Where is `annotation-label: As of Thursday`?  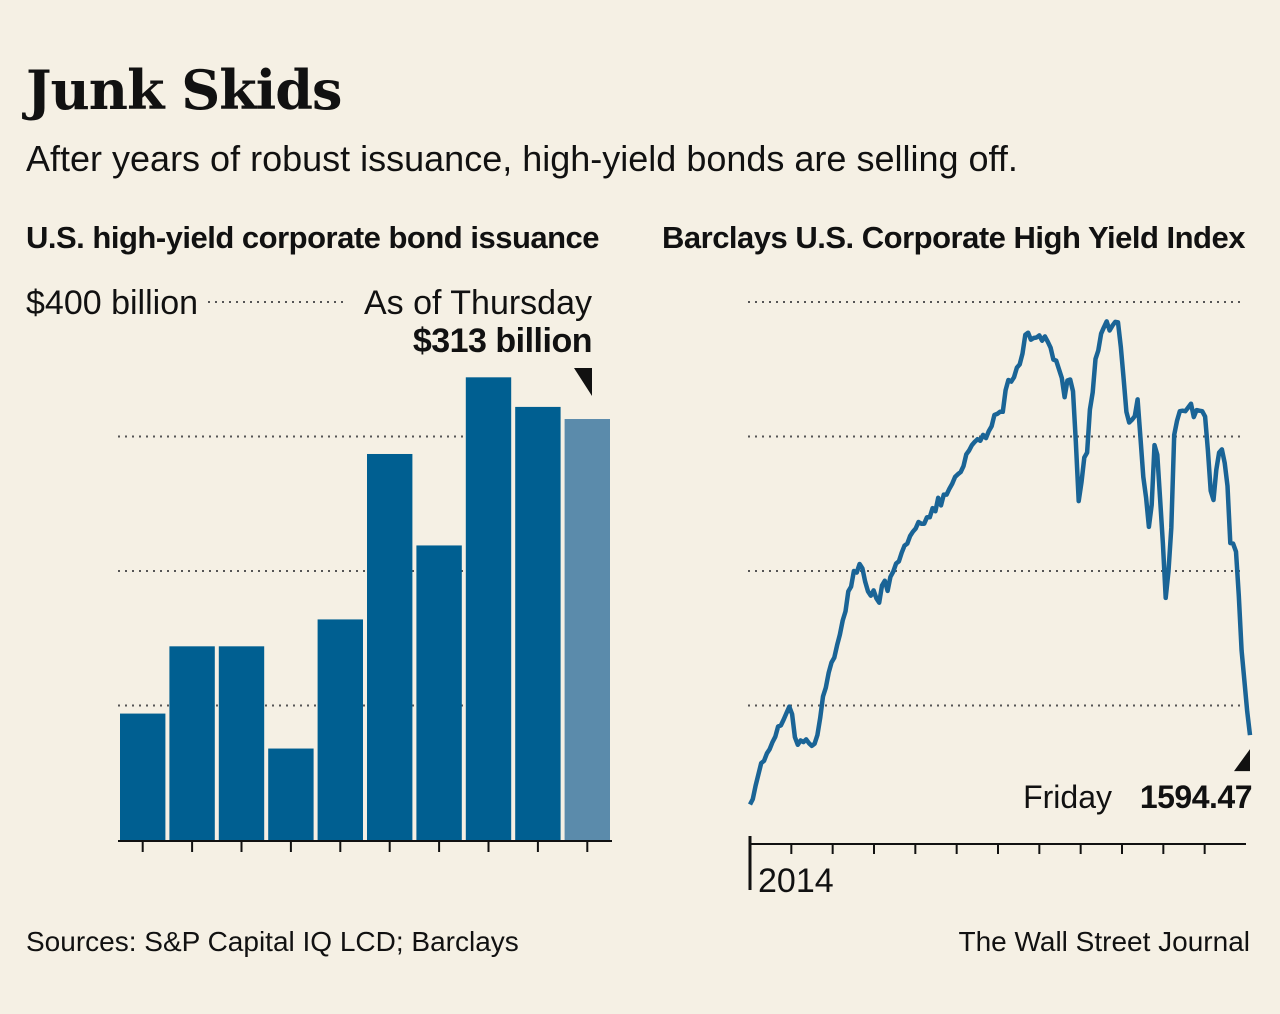 annotation-label: As of Thursday is located at coordinates (478, 303).